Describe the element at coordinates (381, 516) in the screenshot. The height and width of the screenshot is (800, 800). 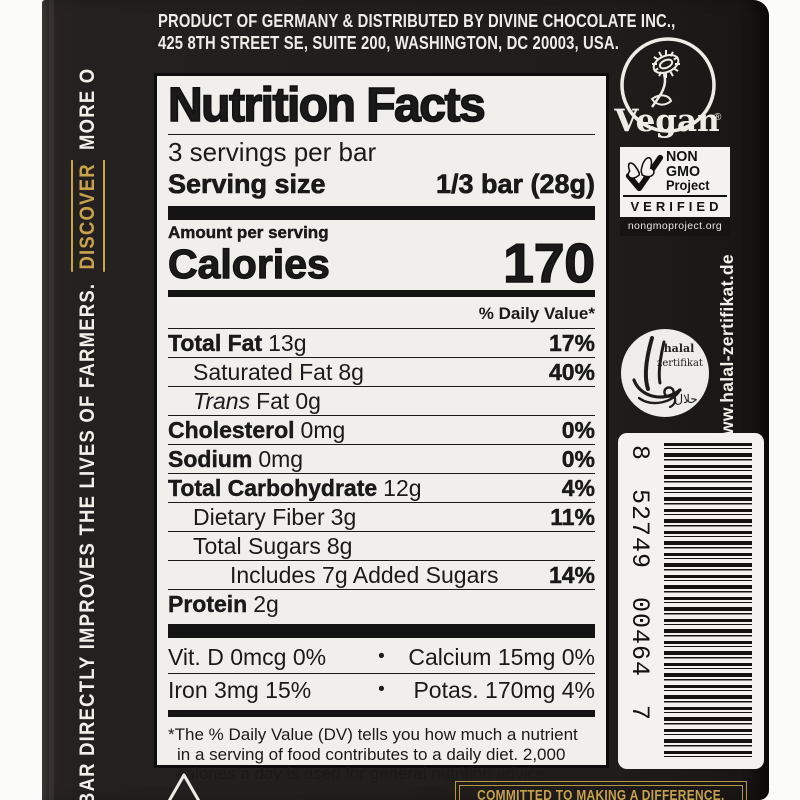
I see `nutrient-row-dietary-fiber: Dietary Fiber 3g 11%` at that location.